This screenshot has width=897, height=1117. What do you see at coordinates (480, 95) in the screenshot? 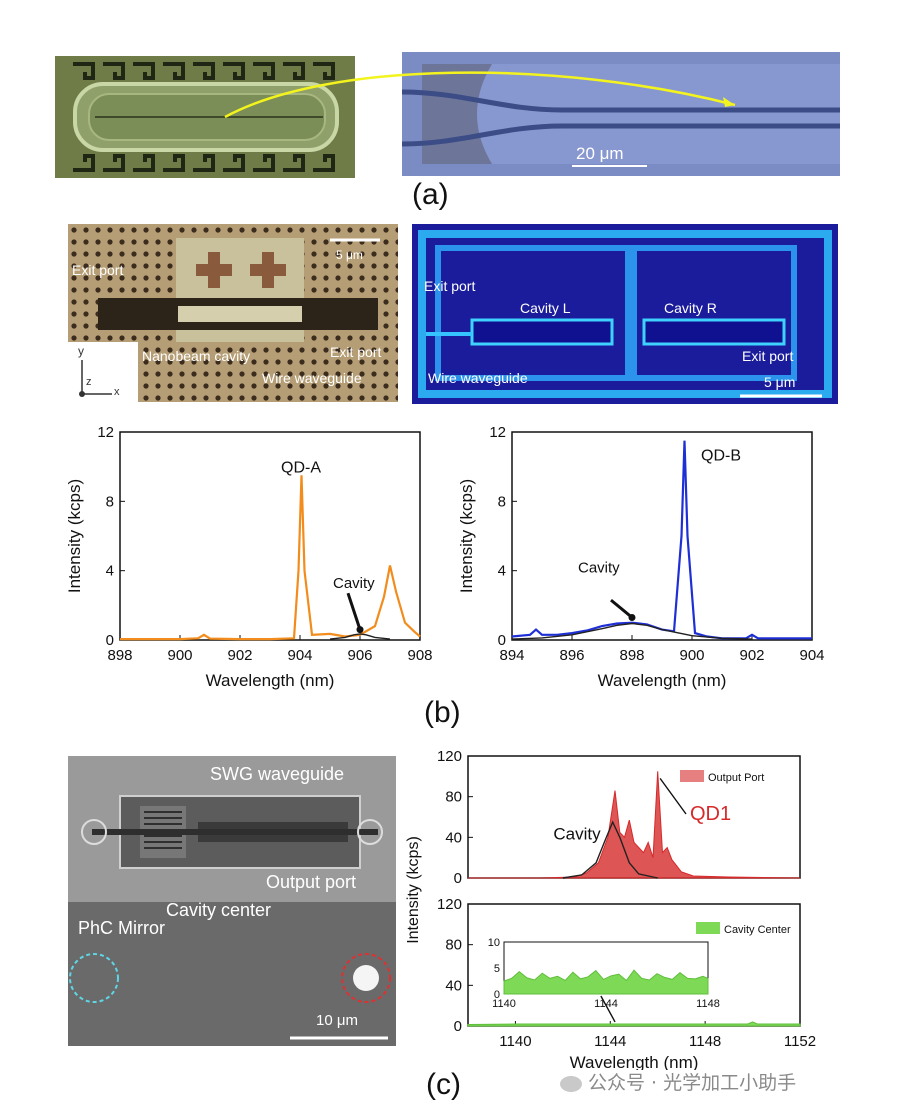
I see `yellow-connector-arrow` at bounding box center [480, 95].